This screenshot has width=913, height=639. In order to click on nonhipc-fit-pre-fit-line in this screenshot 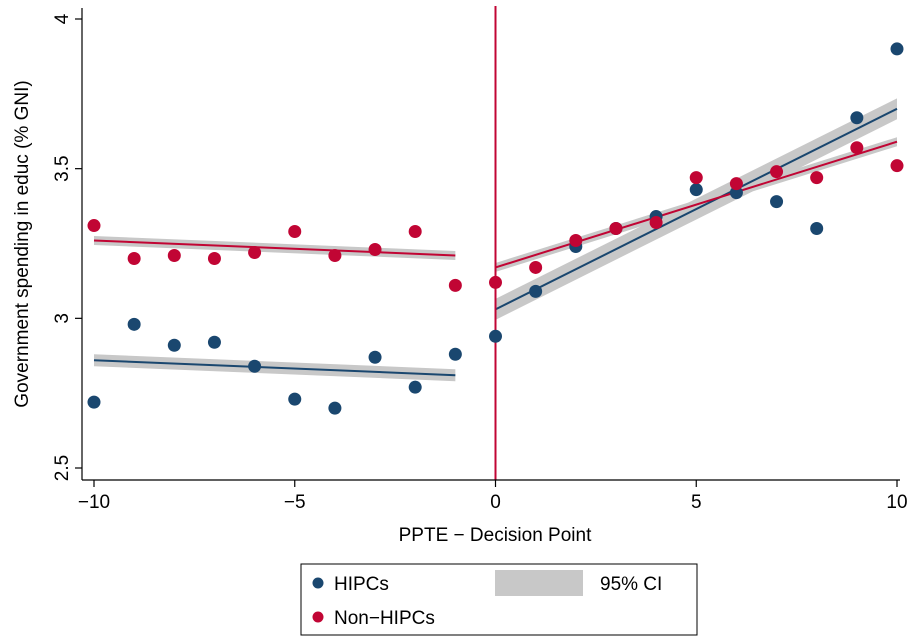, I will do `click(274, 248)`.